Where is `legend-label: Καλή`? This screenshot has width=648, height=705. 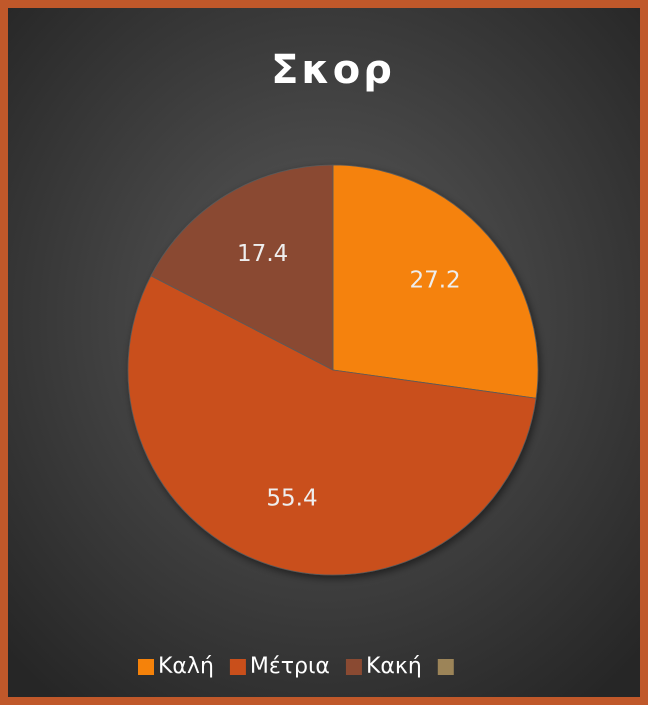
legend-label: Καλή is located at coordinates (186, 666).